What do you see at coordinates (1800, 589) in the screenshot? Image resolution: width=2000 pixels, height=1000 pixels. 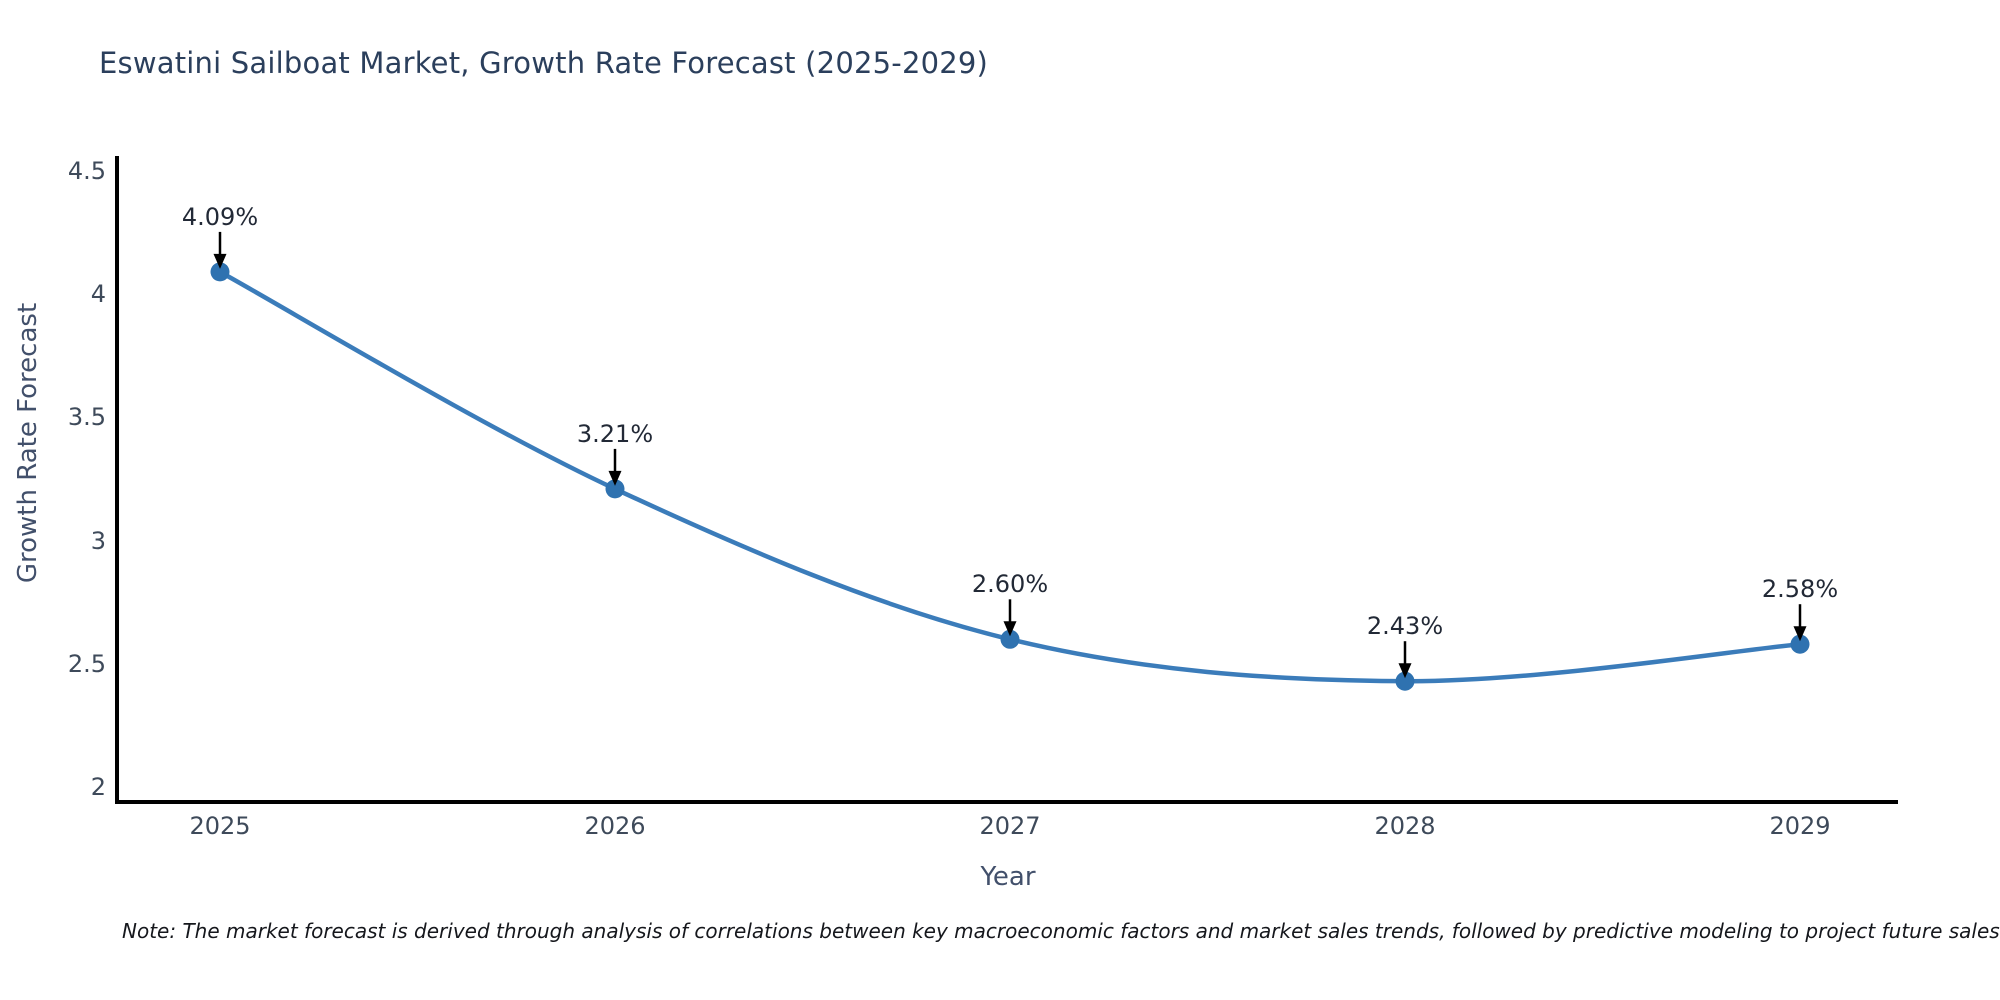 I see `data-point-label: 2.58%` at bounding box center [1800, 589].